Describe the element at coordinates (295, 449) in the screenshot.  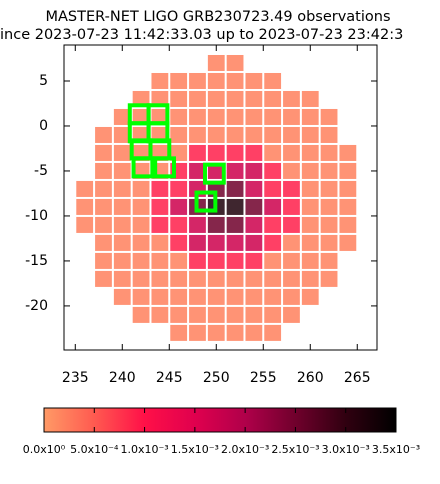
I see `colorbar-tick-label: 2.5x10⁻³` at that location.